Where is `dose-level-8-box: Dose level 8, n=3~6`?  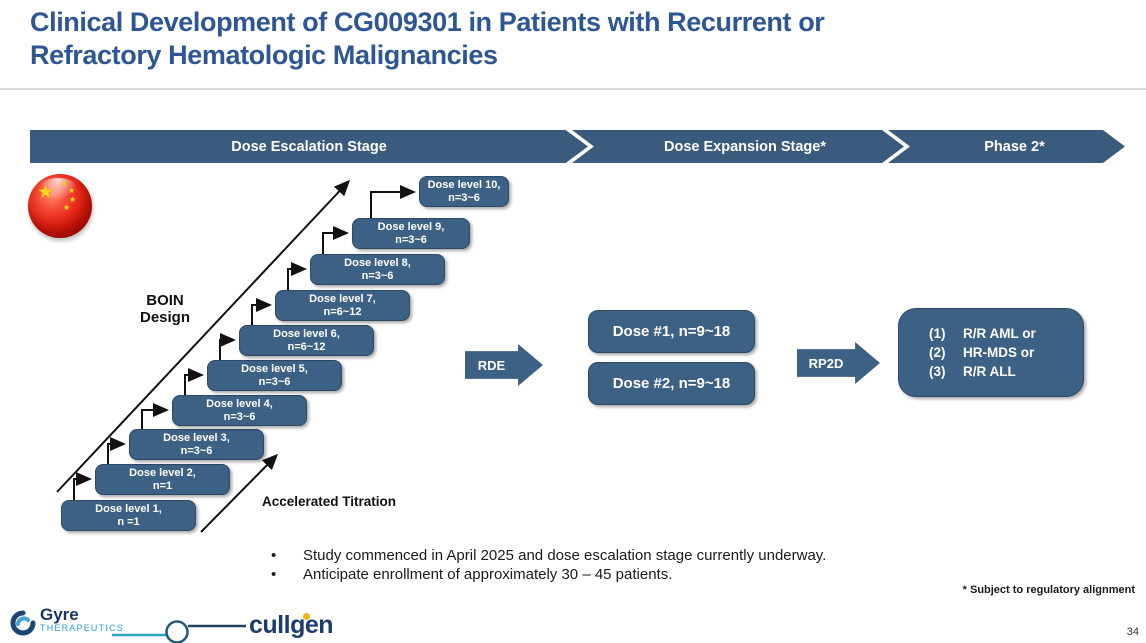 dose-level-8-box: Dose level 8, n=3~6 is located at coordinates (377, 269).